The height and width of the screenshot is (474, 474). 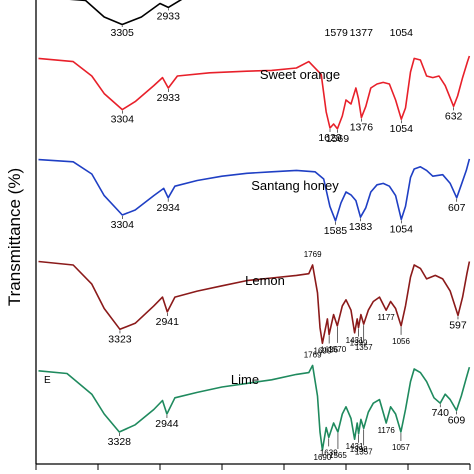 I want to click on peak-label-1565: 1565, so click(x=338, y=455).